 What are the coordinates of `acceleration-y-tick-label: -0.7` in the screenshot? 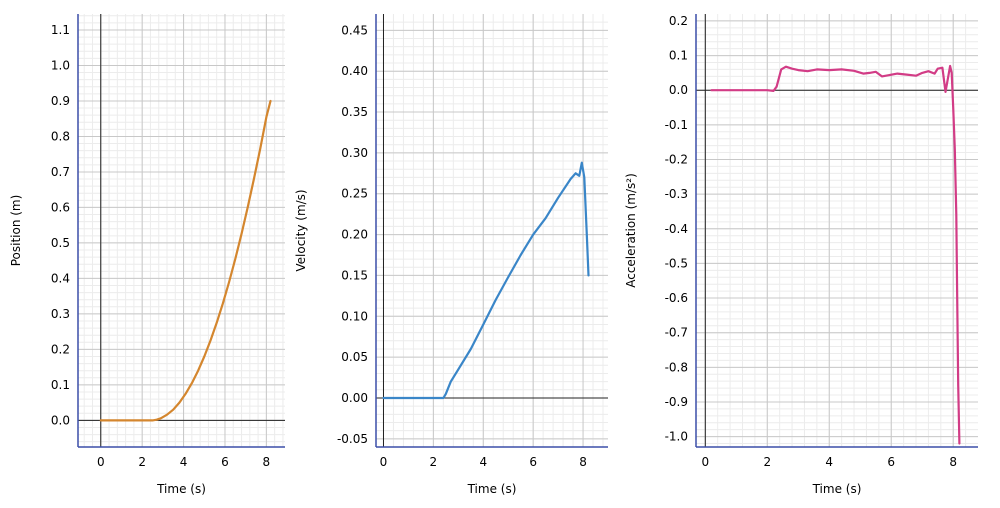 It's located at (676, 333).